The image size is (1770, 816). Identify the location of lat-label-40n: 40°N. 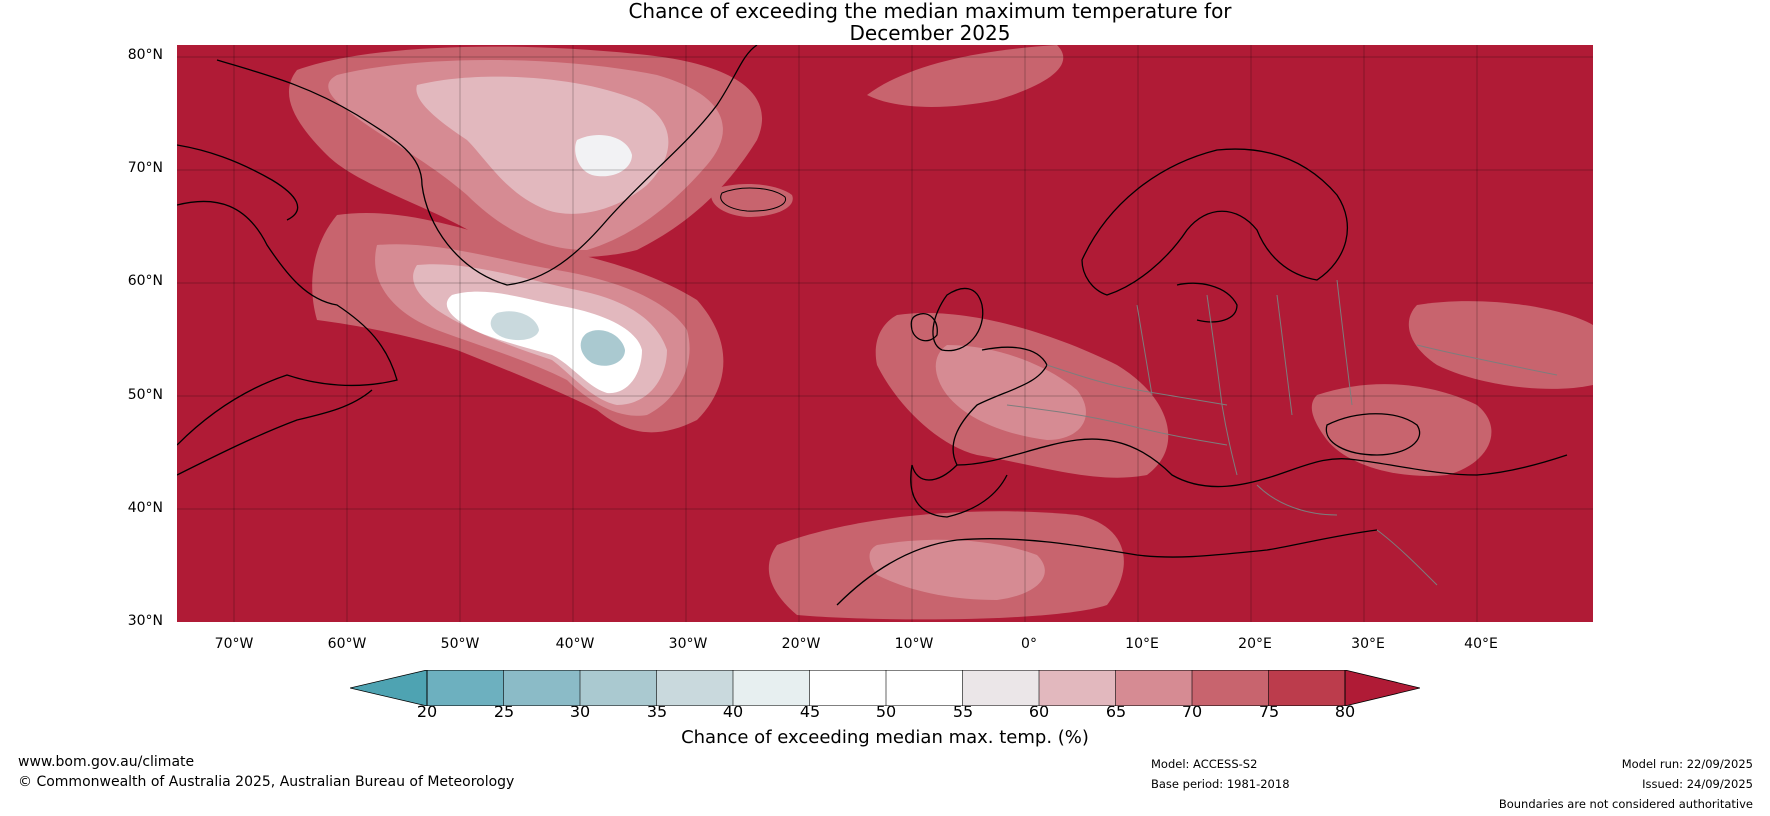
(145, 508).